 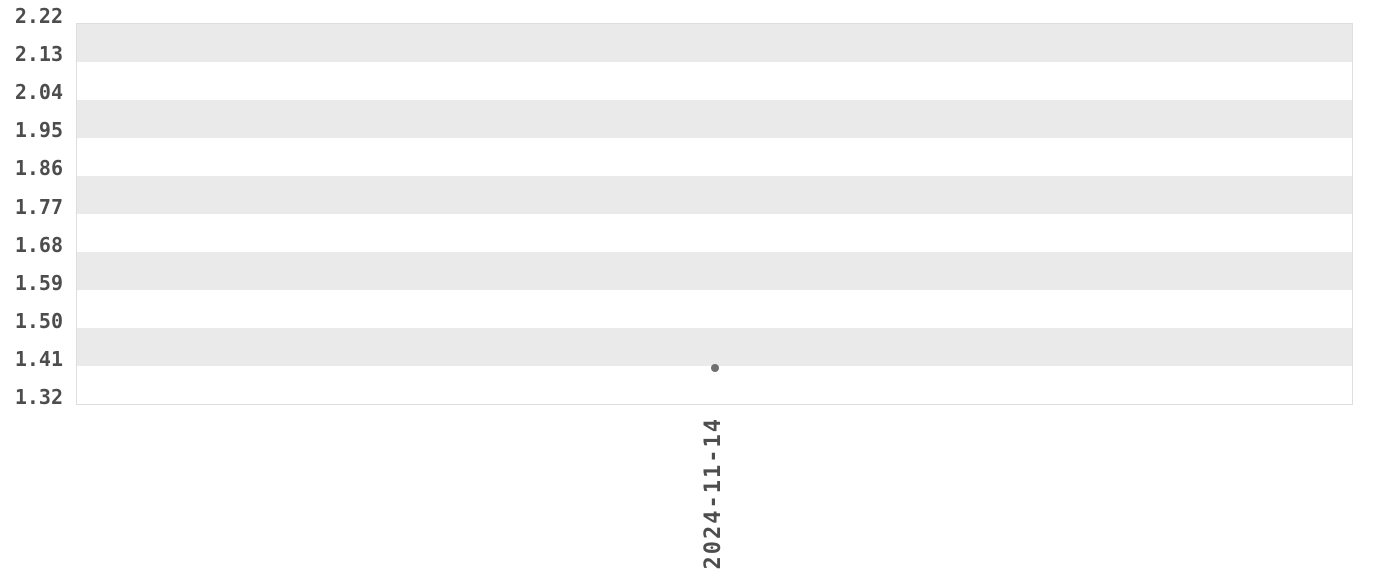 I want to click on x-tick-label: 2024-11-14, so click(x=713, y=493).